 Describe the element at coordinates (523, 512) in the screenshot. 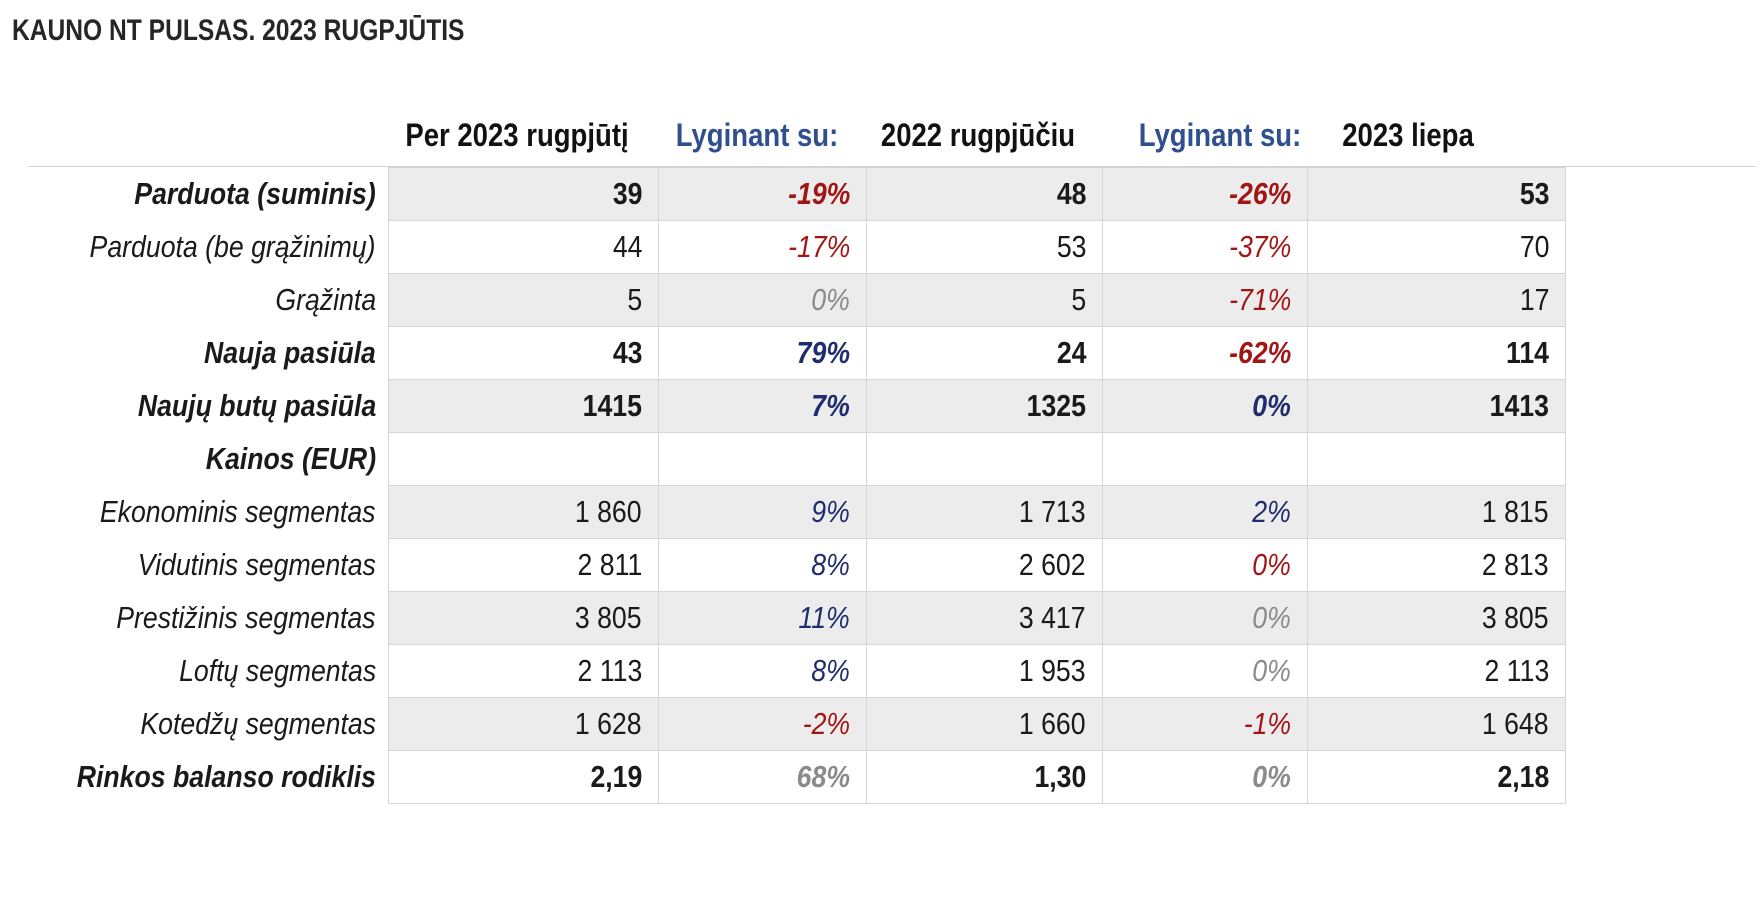

I see `current-value-cell: 1 860` at that location.